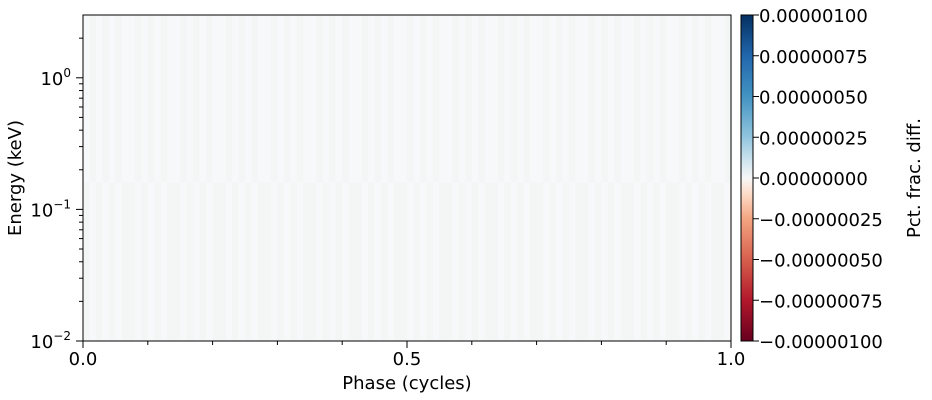  Describe the element at coordinates (747, 178) in the screenshot. I see `colorbar-gradient` at that location.